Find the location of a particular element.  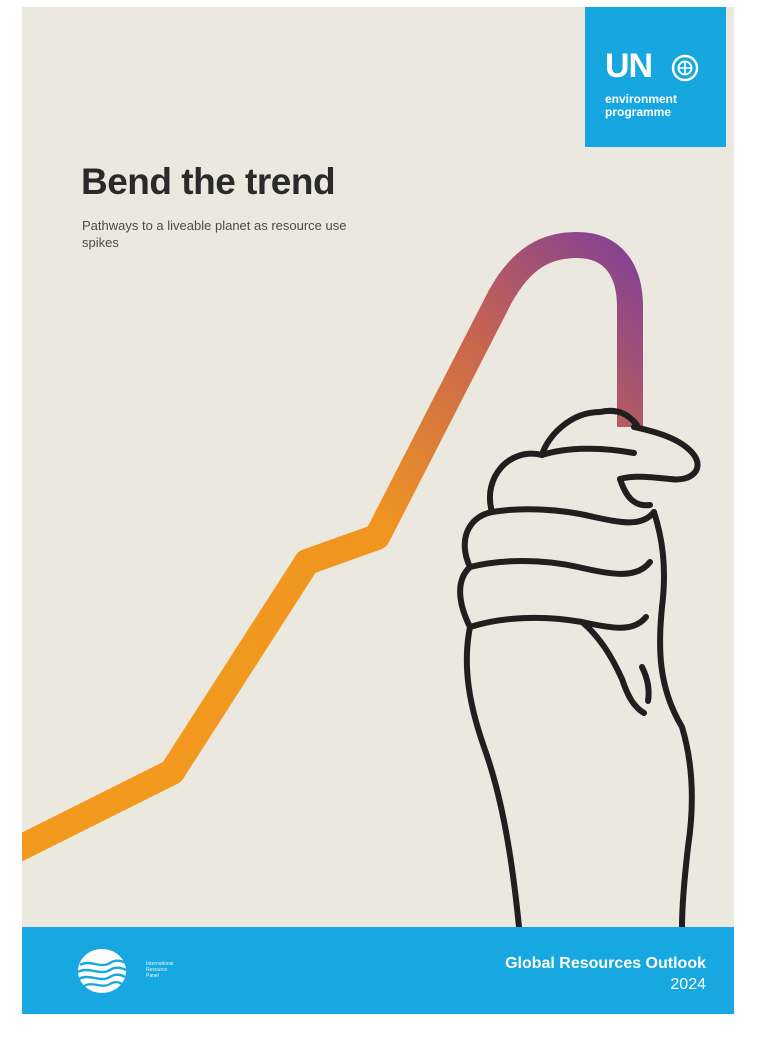

un-text-line1: environment is located at coordinates (641, 99).